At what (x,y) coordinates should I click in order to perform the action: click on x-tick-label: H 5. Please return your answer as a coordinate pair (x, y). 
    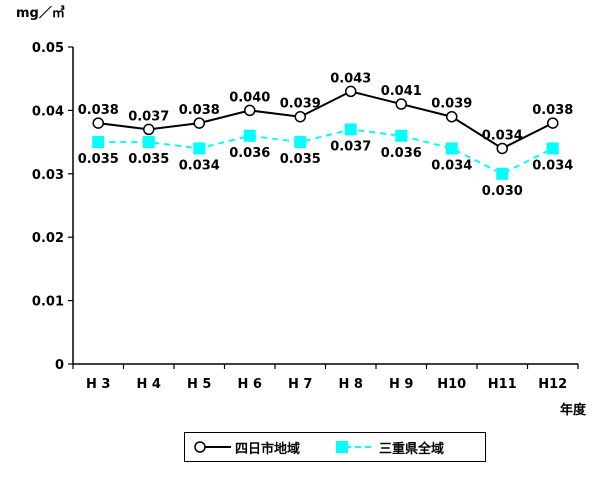
    Looking at the image, I should click on (199, 384).